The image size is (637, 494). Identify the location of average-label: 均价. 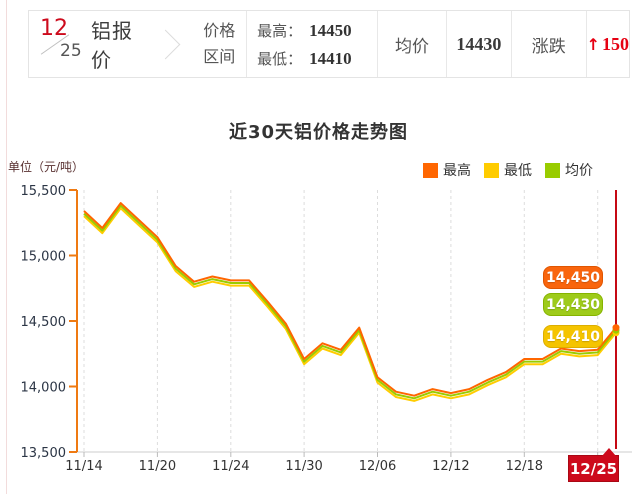
(412, 46).